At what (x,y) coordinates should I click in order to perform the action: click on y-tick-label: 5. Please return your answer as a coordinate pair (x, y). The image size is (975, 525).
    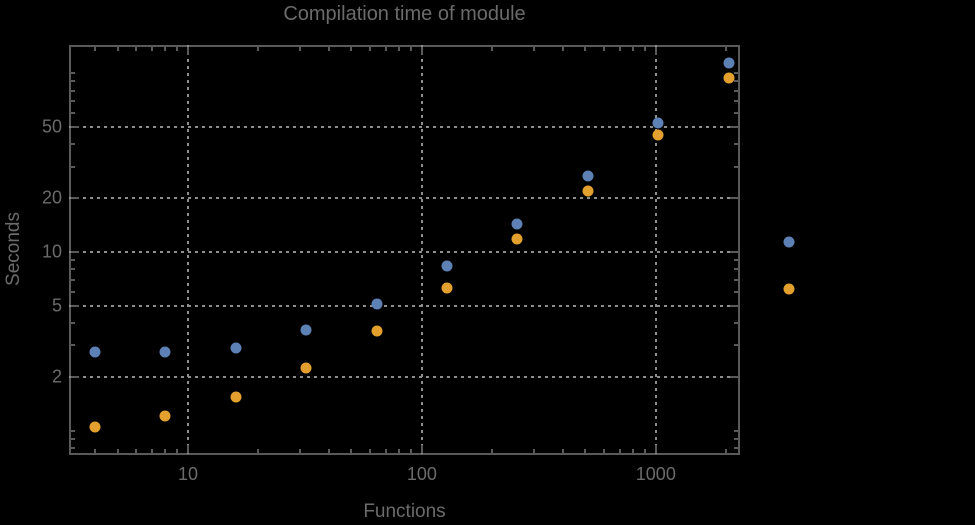
    Looking at the image, I should click on (56, 305).